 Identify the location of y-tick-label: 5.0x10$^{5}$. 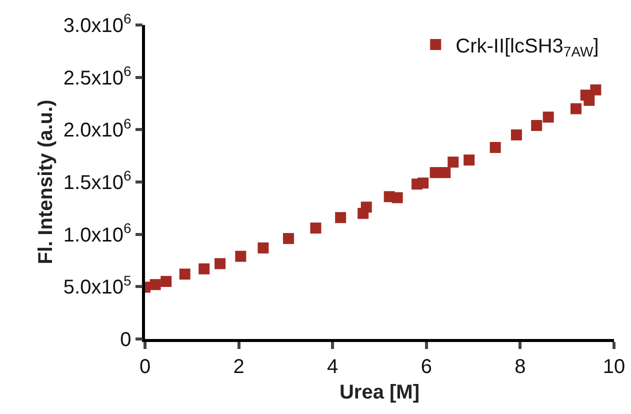
(97, 285).